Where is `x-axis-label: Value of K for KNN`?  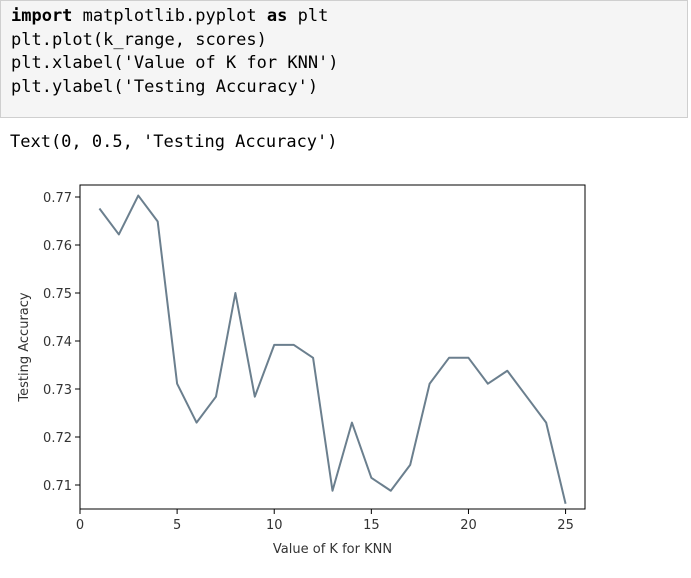
x-axis-label: Value of K for KNN is located at coordinates (332, 549).